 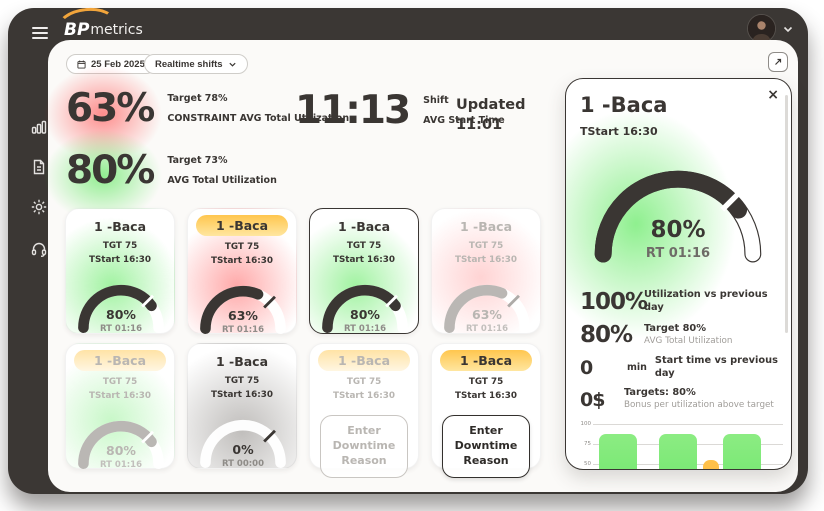 I want to click on stat-unit: min, so click(x=637, y=368).